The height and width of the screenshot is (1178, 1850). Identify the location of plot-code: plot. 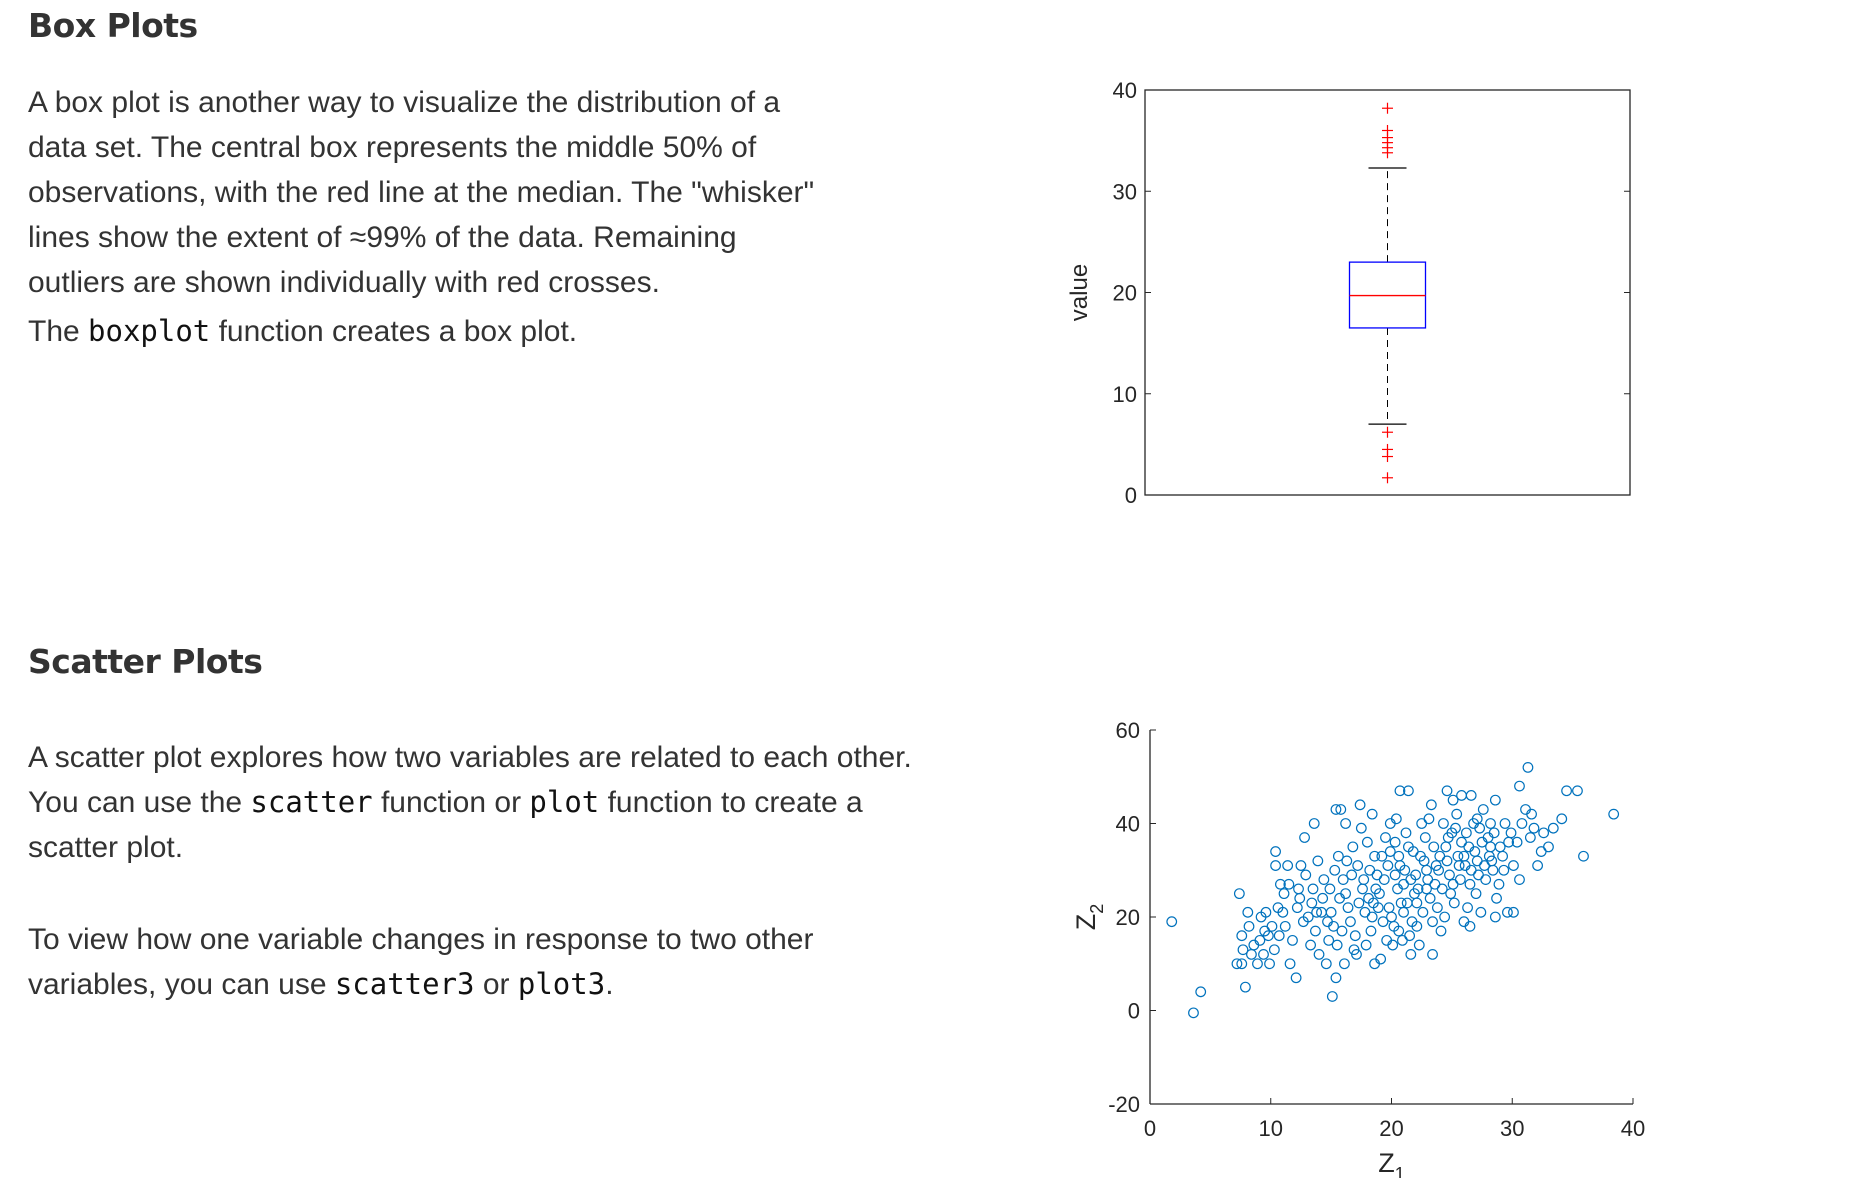
(564, 802).